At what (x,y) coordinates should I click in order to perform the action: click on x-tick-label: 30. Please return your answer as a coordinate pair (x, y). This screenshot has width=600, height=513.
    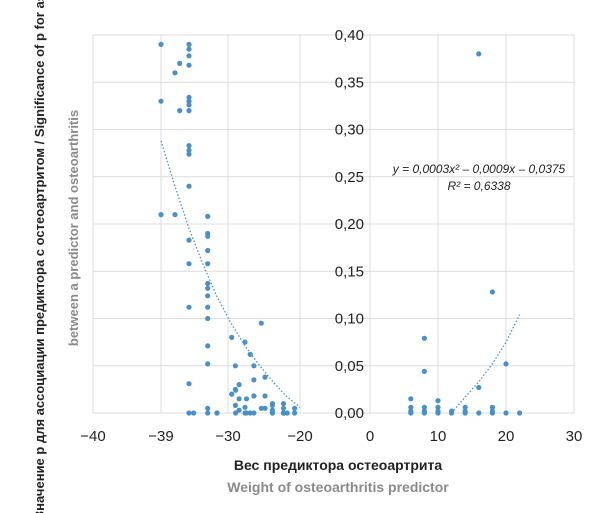
    Looking at the image, I should click on (574, 436).